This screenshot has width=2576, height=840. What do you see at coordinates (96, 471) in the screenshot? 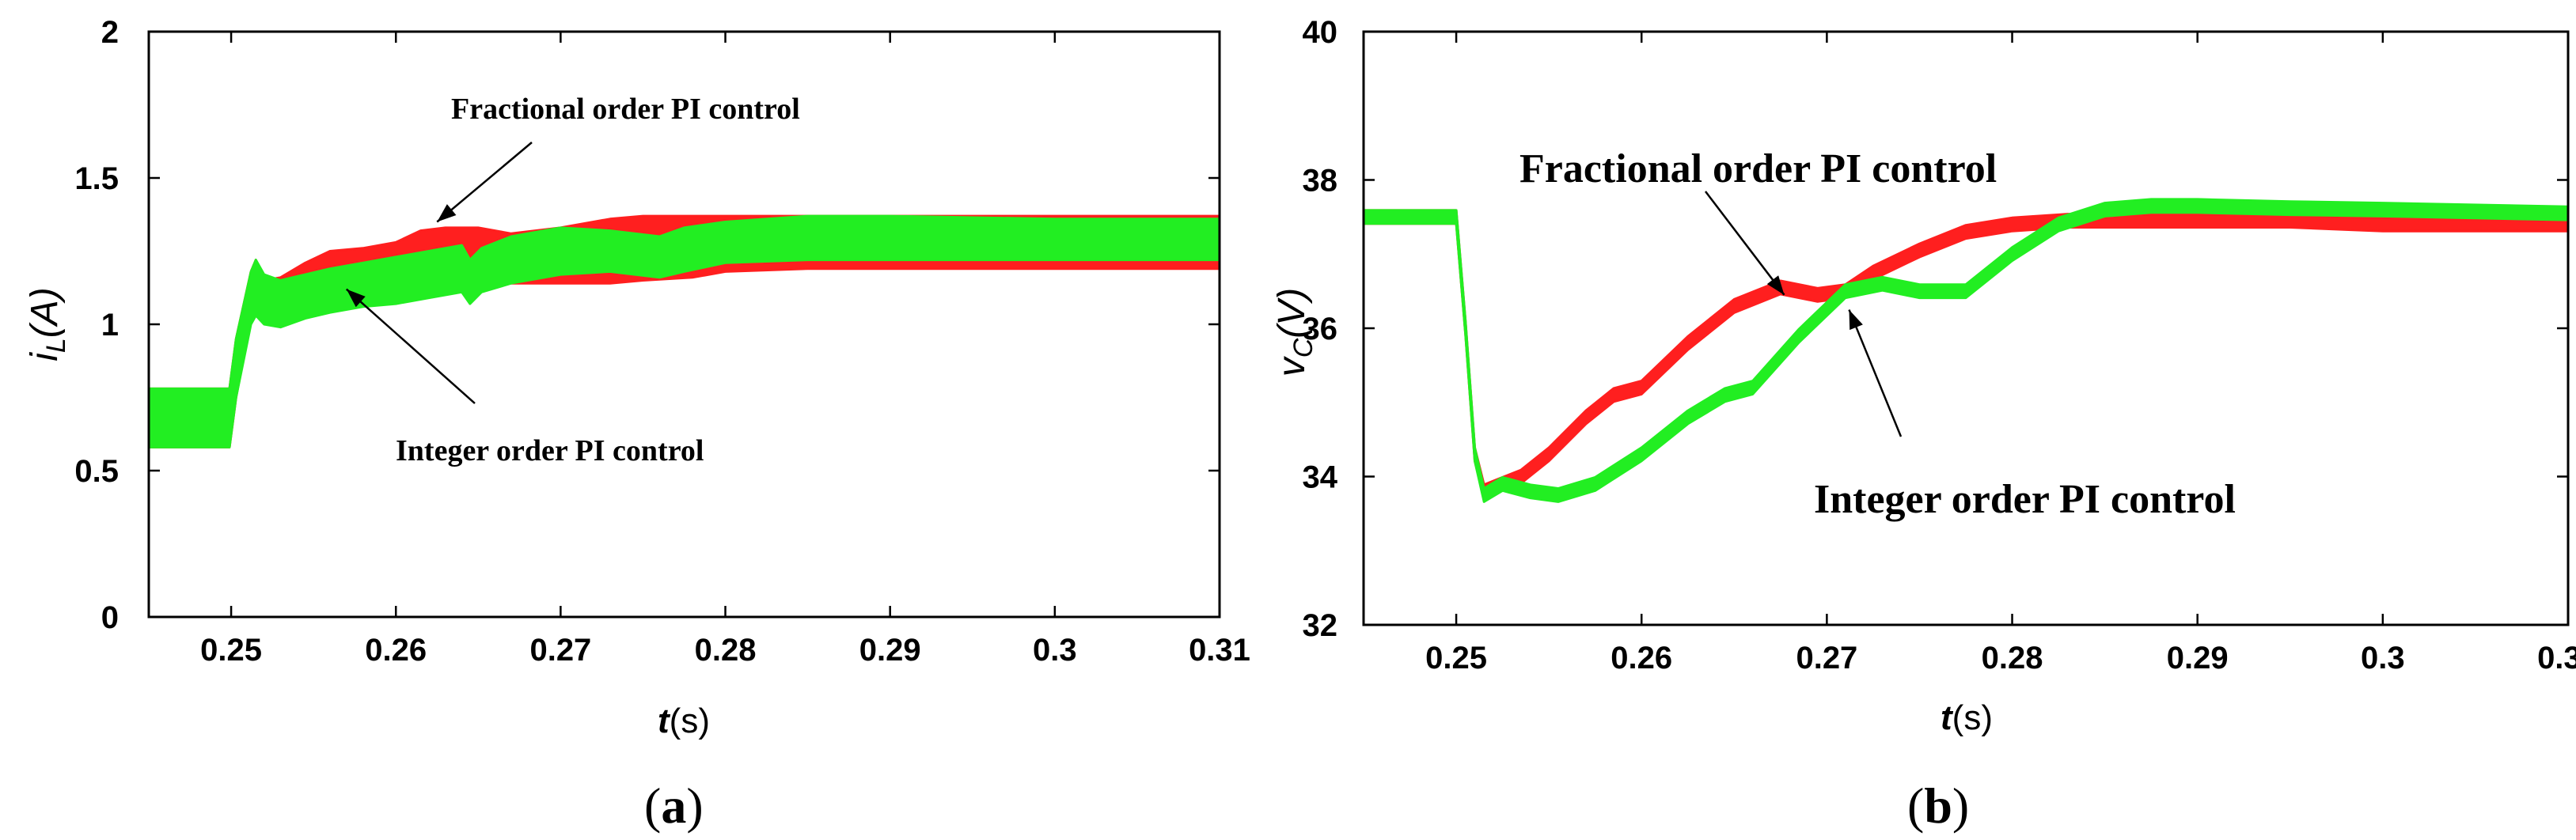
I see `y-tick-label: 0.5` at bounding box center [96, 471].